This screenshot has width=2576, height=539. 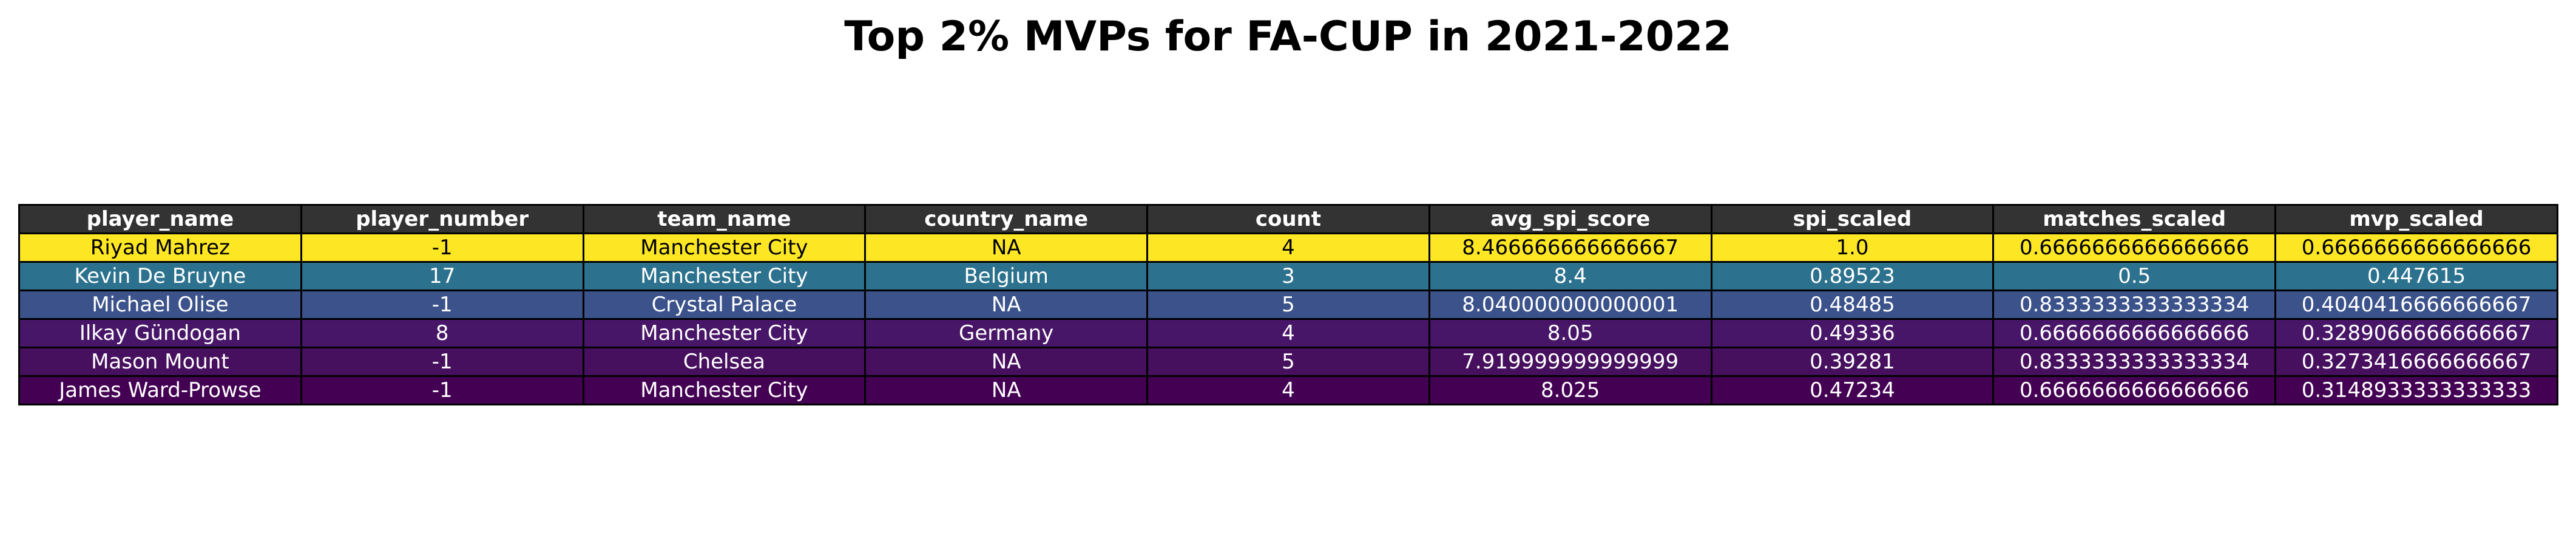 What do you see at coordinates (1570, 276) in the screenshot?
I see `table-cell: 8.4` at bounding box center [1570, 276].